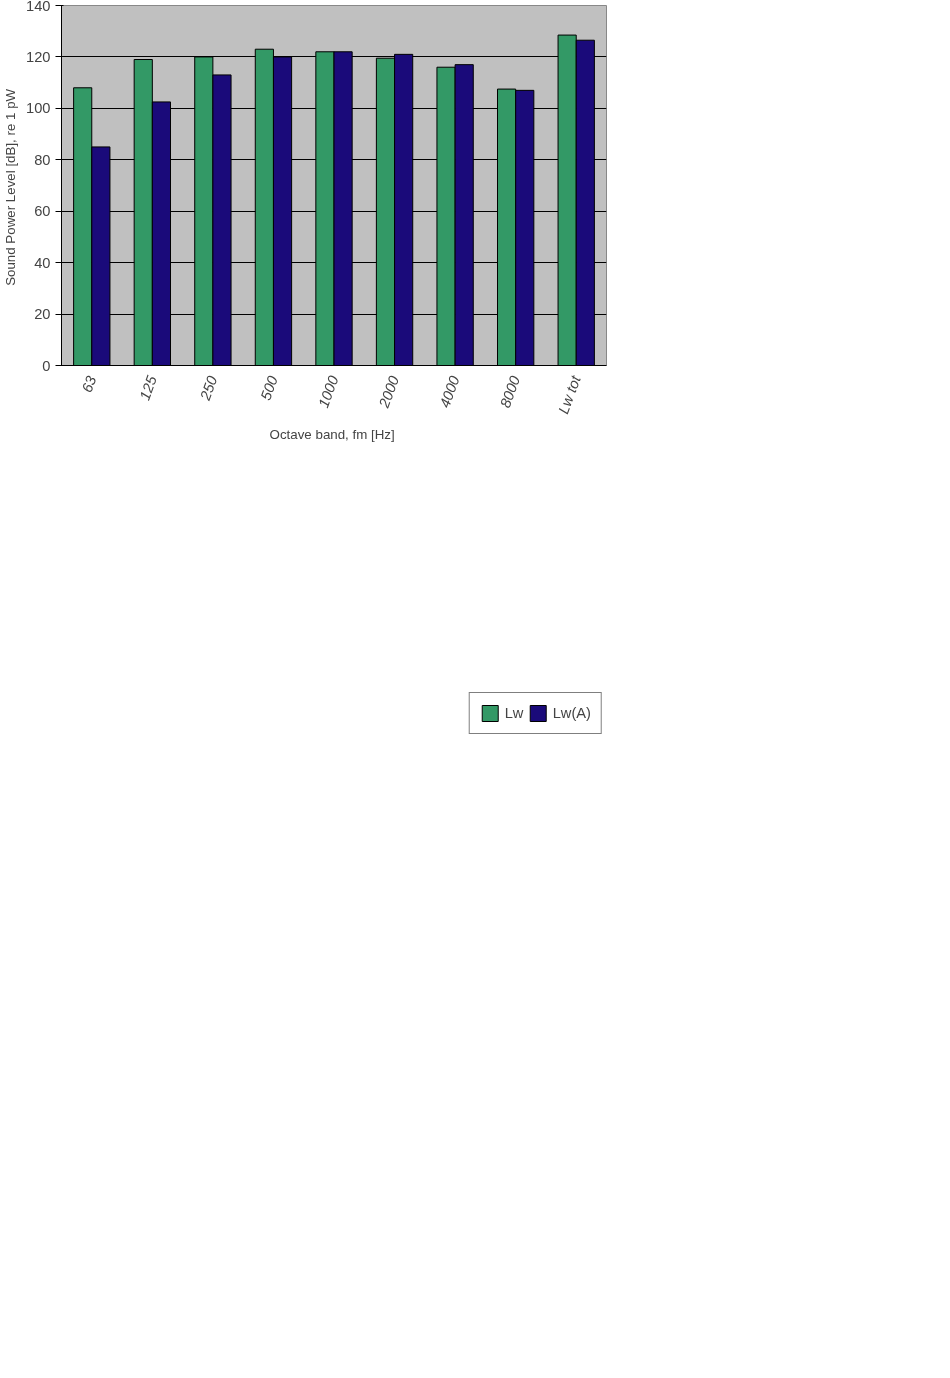 This screenshot has width=950, height=1378. Describe the element at coordinates (328, 391) in the screenshot. I see `x-tick-label: 1000` at that location.